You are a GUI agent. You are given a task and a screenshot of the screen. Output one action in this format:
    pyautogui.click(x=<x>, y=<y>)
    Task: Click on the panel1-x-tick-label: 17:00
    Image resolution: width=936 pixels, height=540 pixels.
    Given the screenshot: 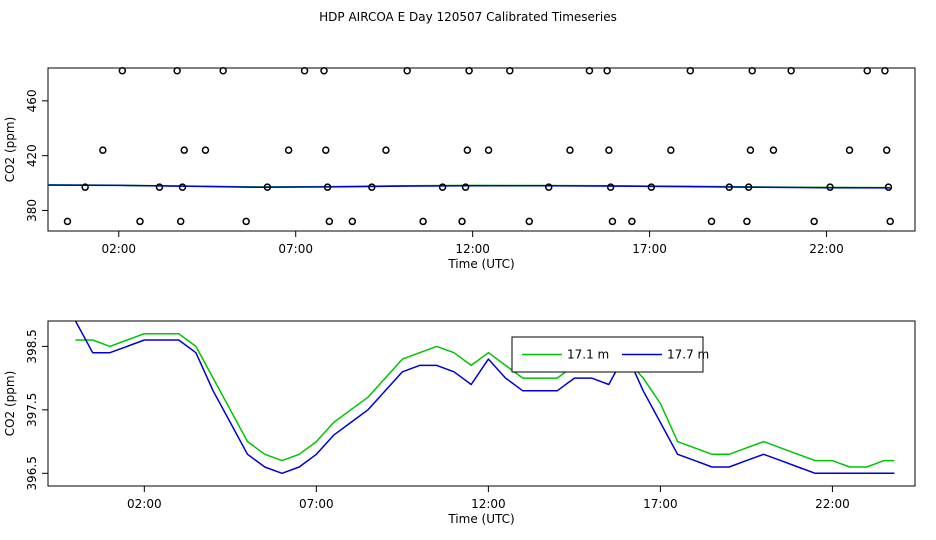 What is the action you would take?
    pyautogui.click(x=649, y=249)
    